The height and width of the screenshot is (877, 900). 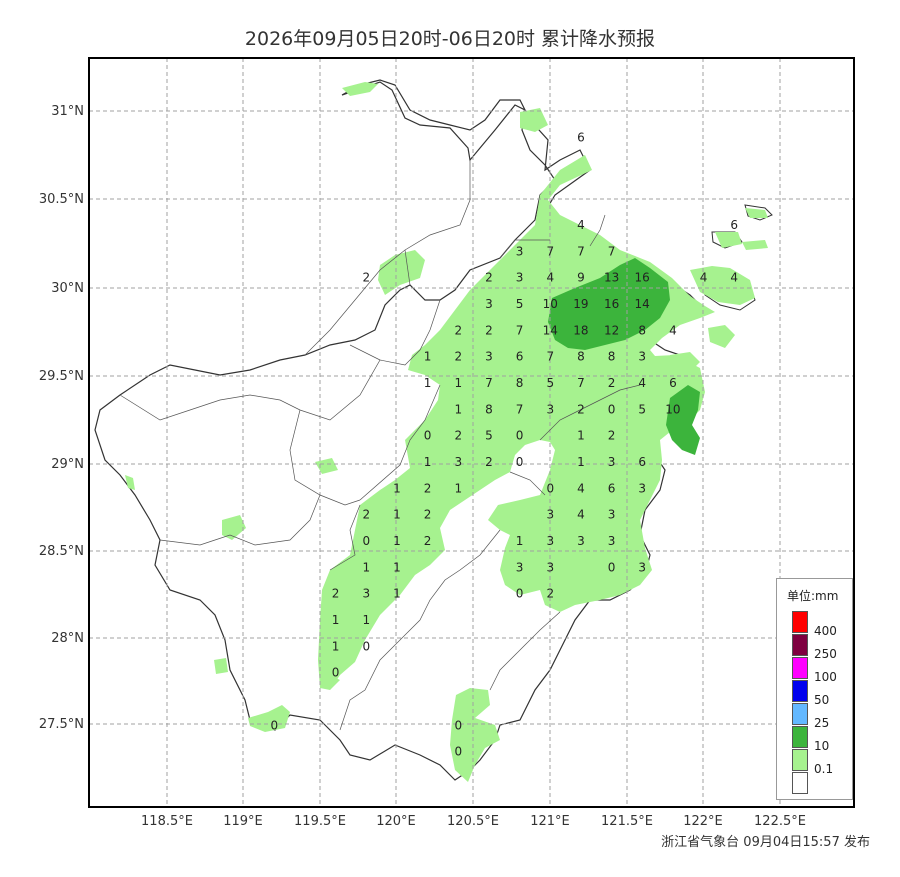 What do you see at coordinates (61, 376) in the screenshot?
I see `lat-label: 29.5°N` at bounding box center [61, 376].